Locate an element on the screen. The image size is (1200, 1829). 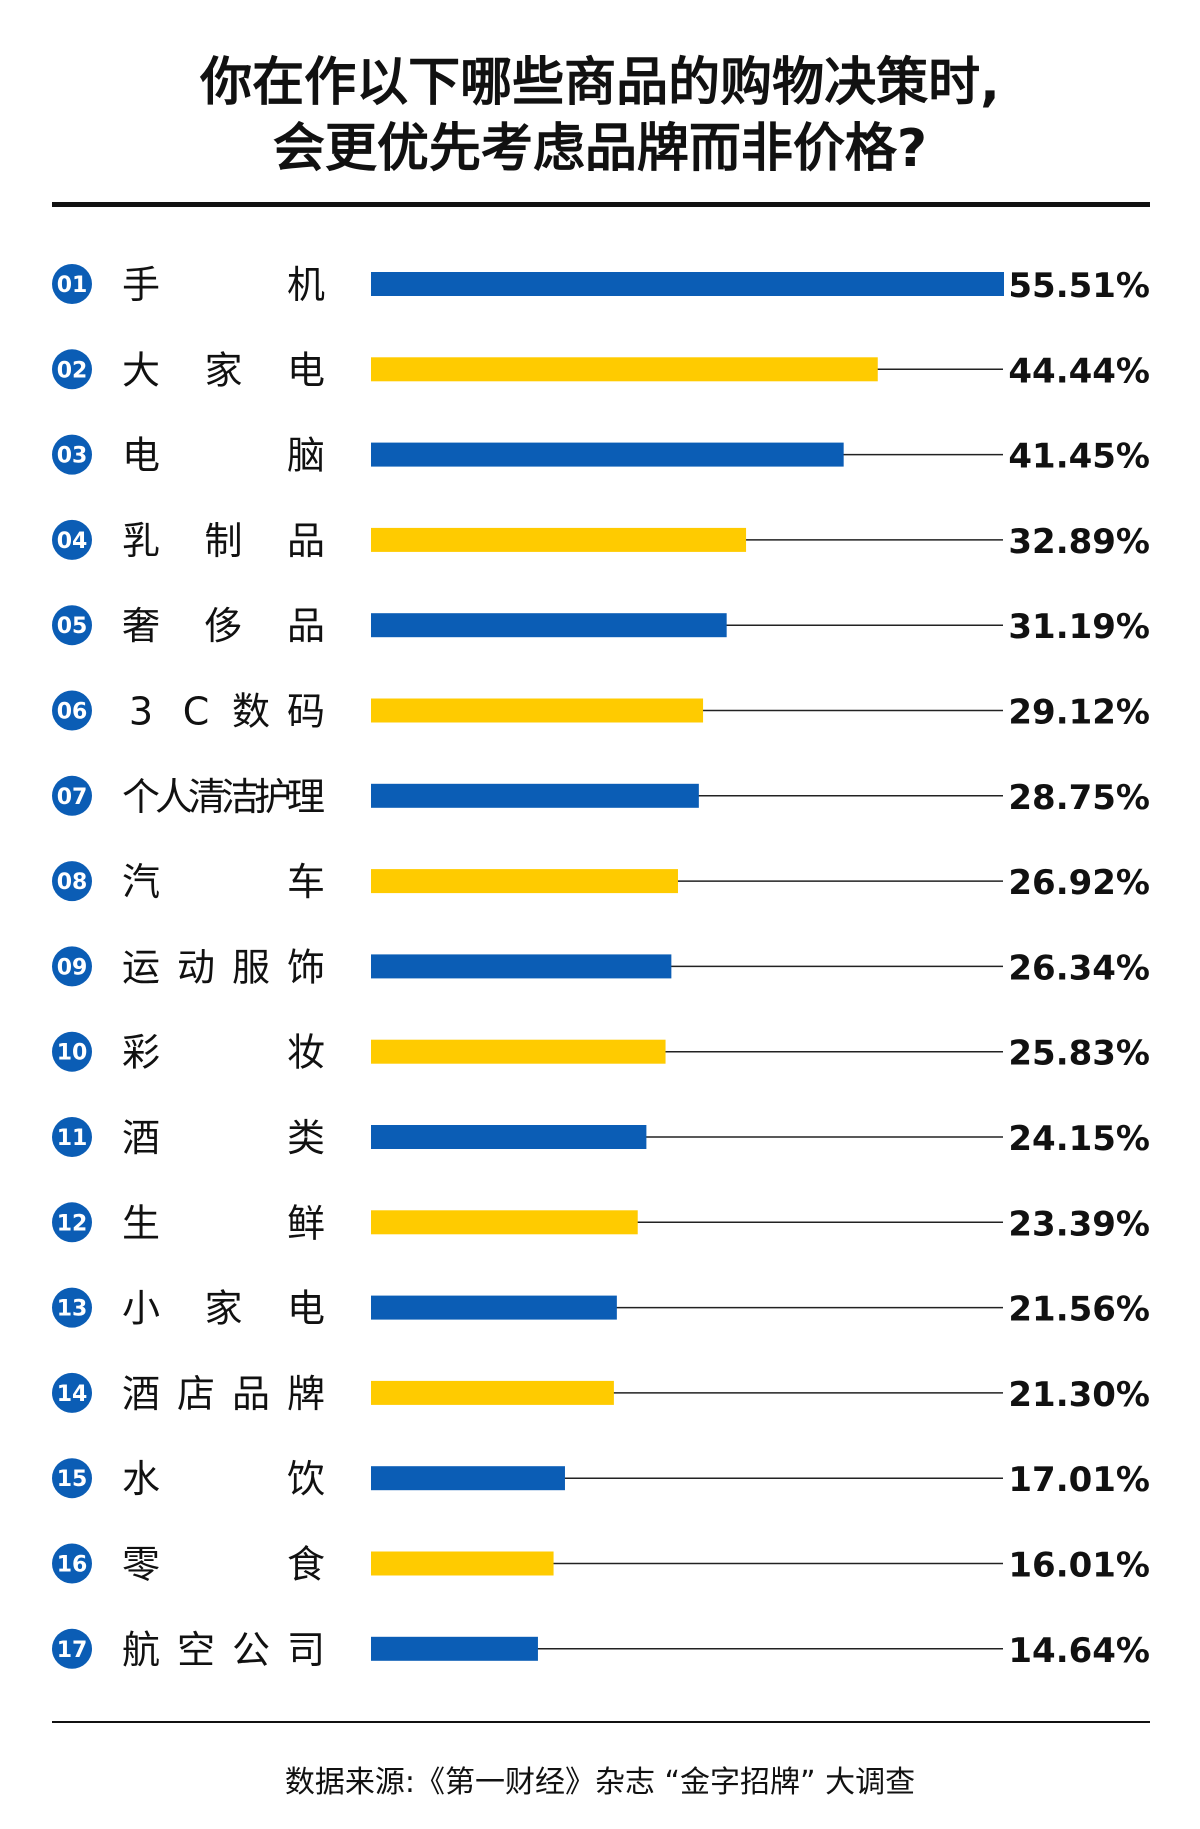
category-label-char: 公 is located at coordinates (251, 1650).